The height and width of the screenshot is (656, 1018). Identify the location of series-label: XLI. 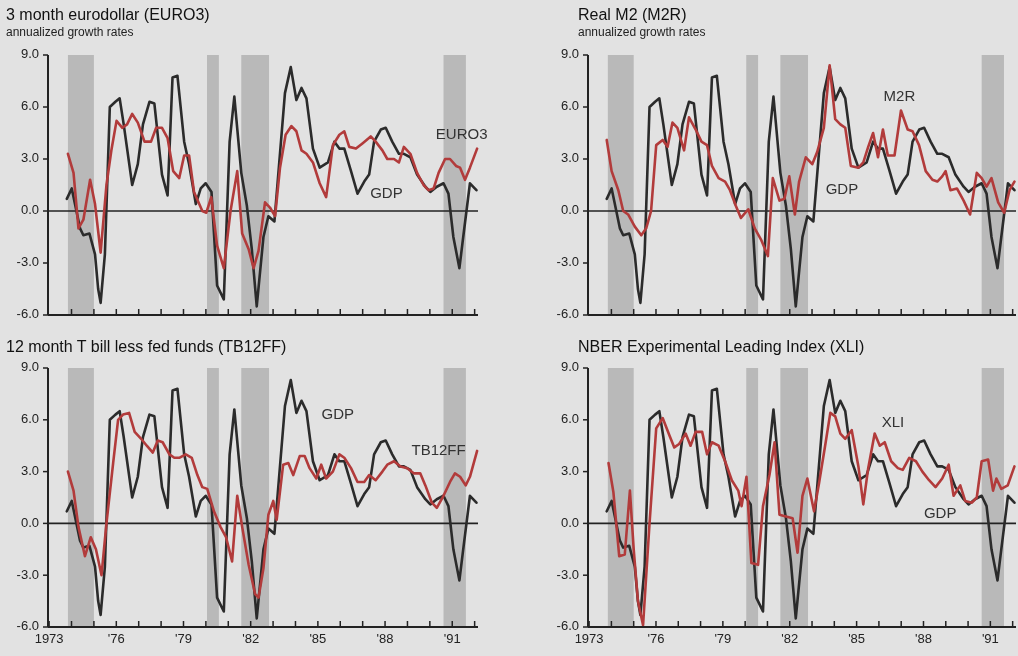
(893, 422).